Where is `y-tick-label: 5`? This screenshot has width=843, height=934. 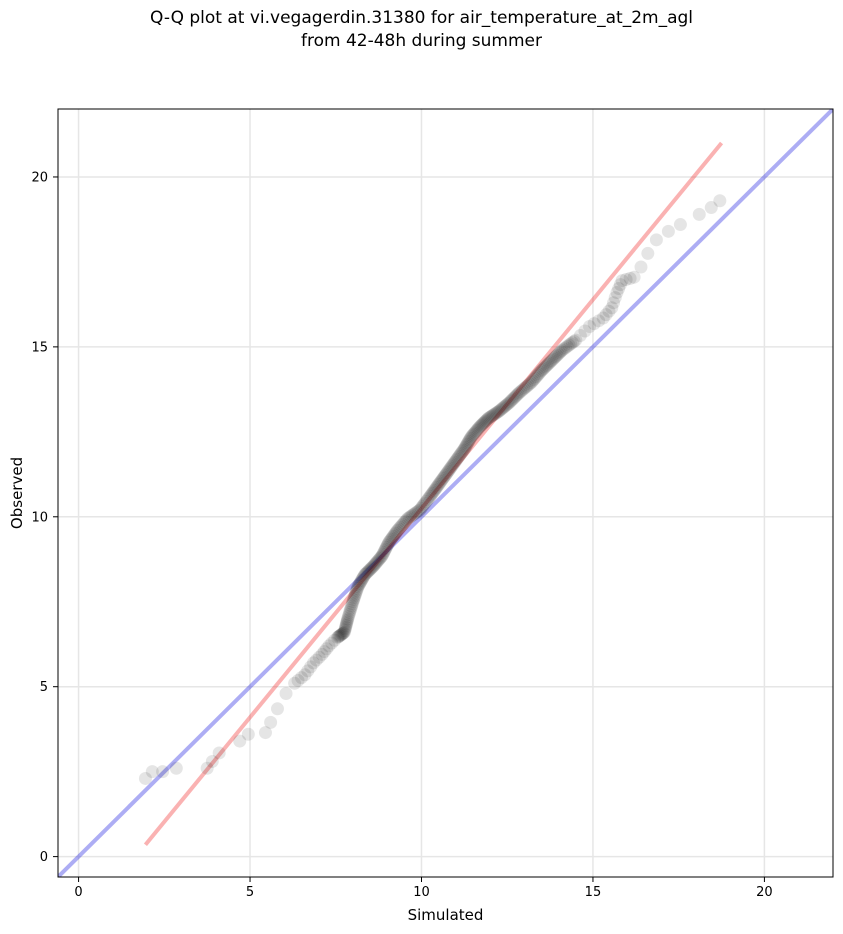 y-tick-label: 5 is located at coordinates (44, 687).